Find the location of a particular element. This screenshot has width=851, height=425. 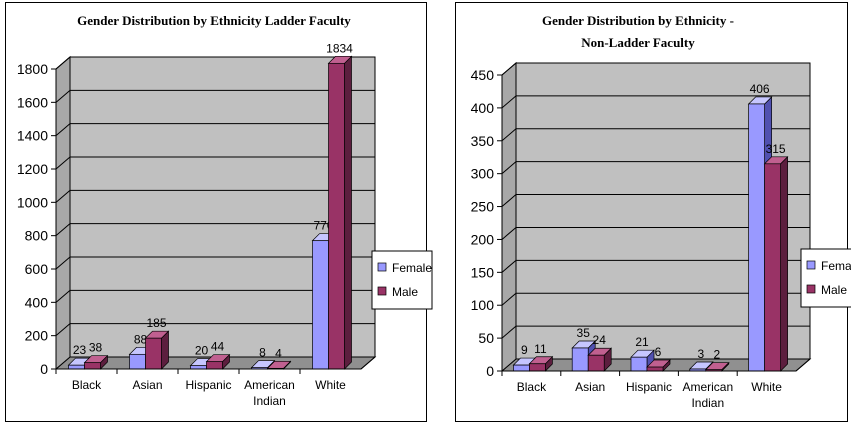

y-tick-label: 150 is located at coordinates (483, 272).